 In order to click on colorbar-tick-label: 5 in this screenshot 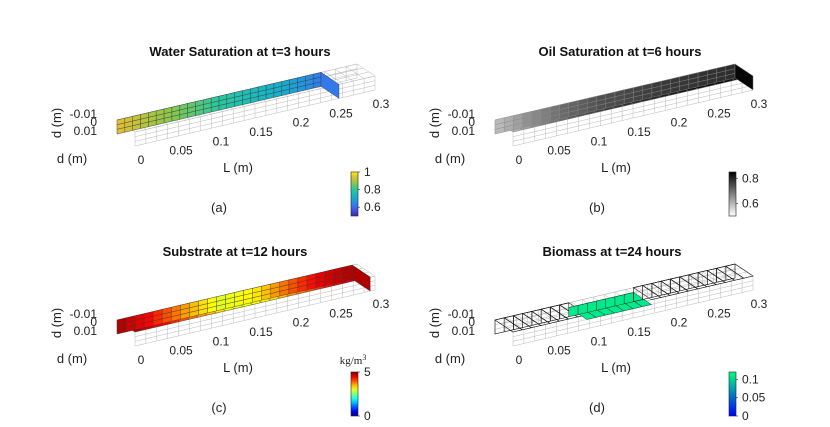, I will do `click(367, 372)`.